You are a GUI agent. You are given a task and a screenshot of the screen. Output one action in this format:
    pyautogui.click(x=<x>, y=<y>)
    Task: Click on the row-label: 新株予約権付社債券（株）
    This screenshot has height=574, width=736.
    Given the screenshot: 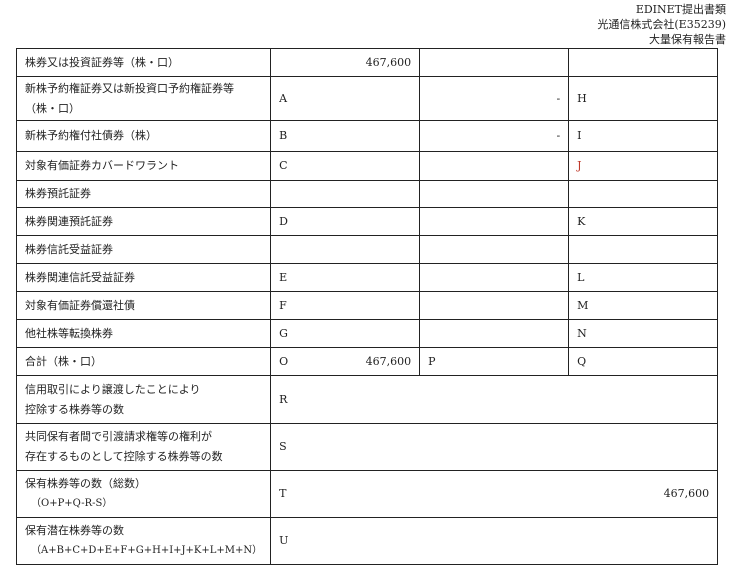 What is the action you would take?
    pyautogui.click(x=143, y=136)
    